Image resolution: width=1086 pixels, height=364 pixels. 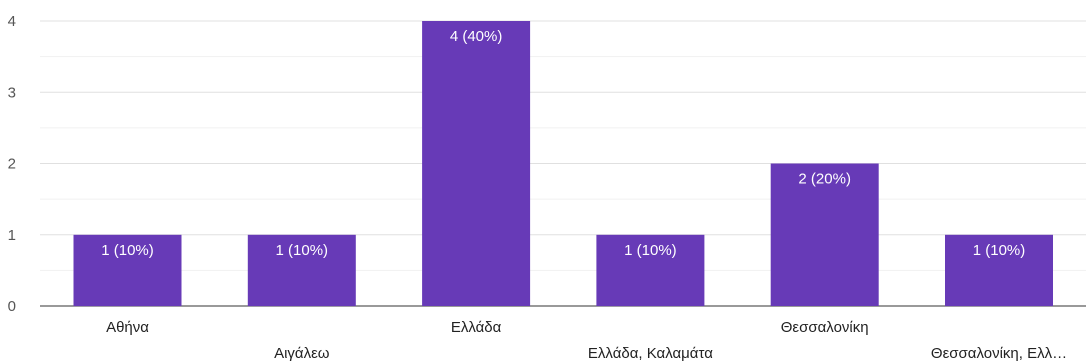 I want to click on x-category-label: Ελλάδα, so click(x=476, y=327).